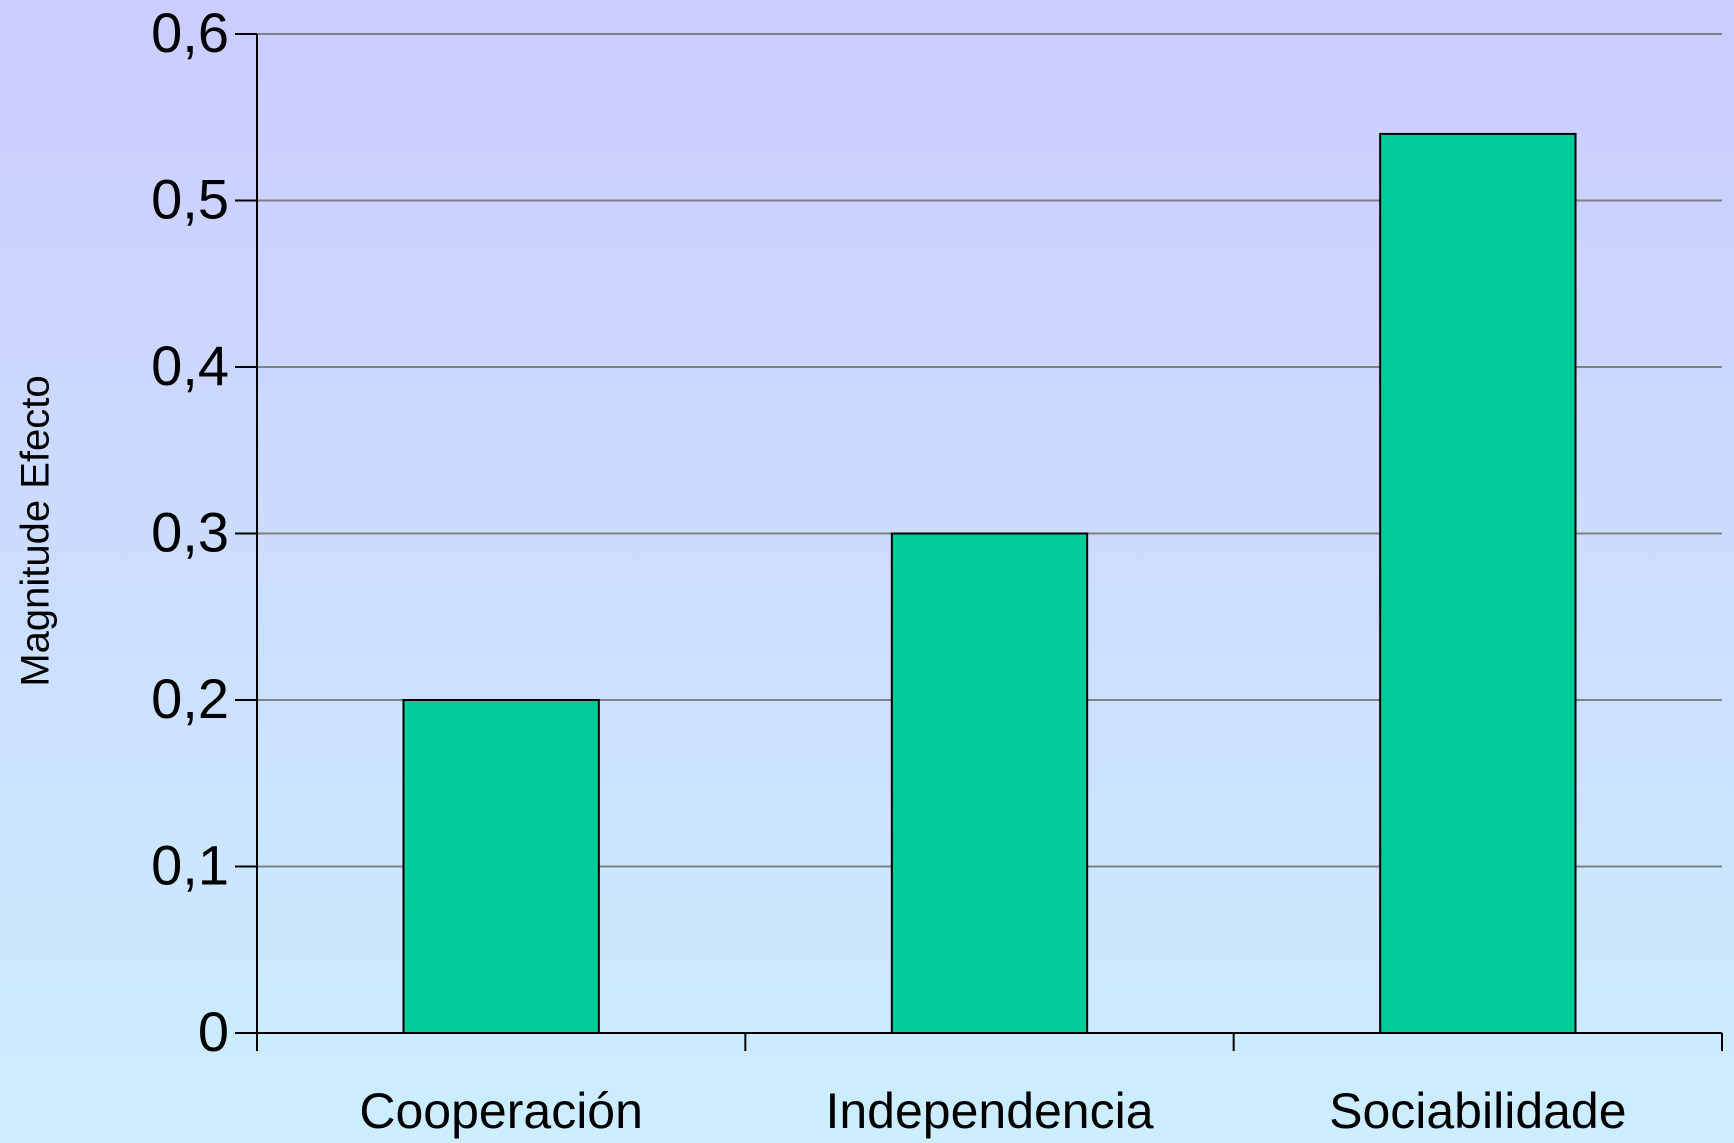 The height and width of the screenshot is (1143, 1734). I want to click on x-tick-label: Independencia, so click(989, 1111).